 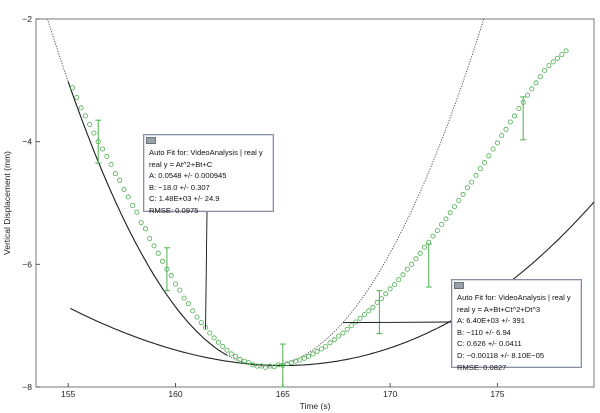 I want to click on y-tick-label: −6, so click(x=27, y=264).